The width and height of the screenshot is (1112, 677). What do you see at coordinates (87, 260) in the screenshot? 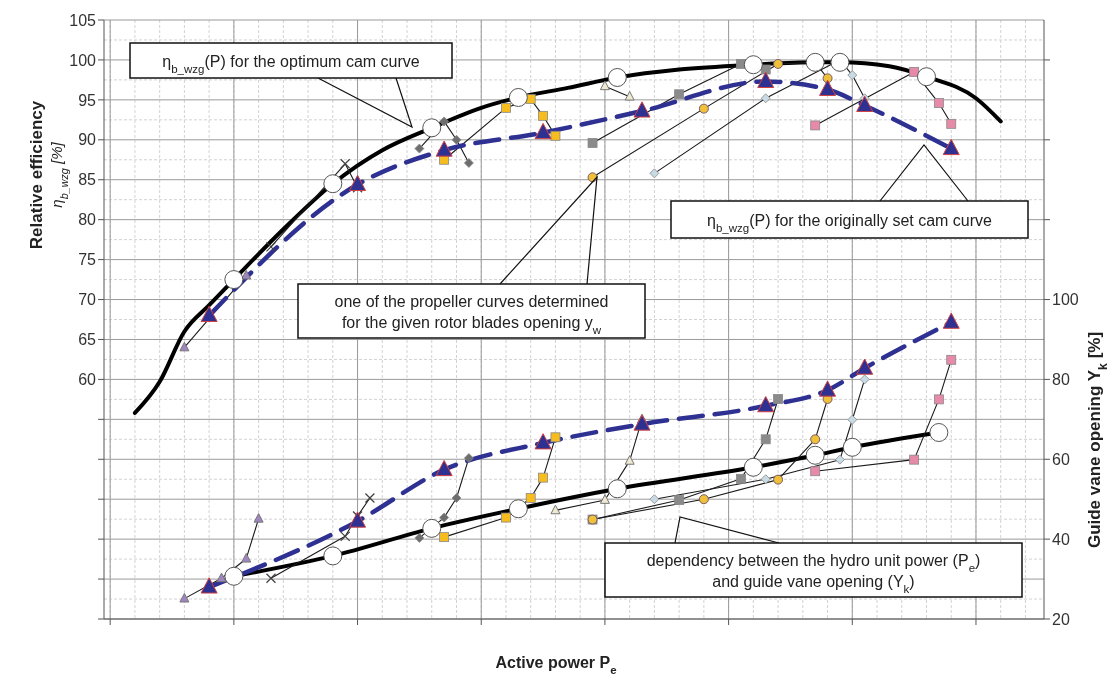
I see `y-tick-label: 75` at bounding box center [87, 260].